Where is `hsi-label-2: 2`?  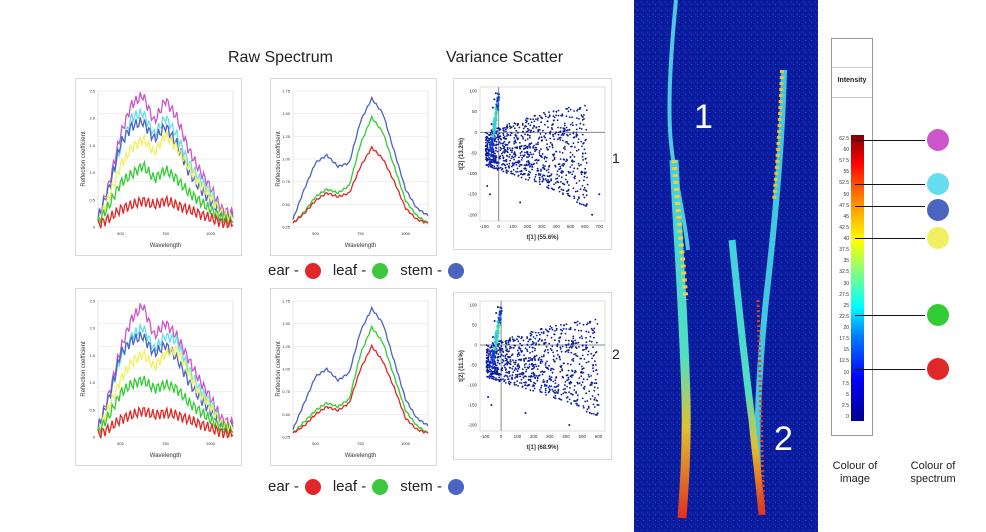
hsi-label-2: 2 is located at coordinates (783, 439).